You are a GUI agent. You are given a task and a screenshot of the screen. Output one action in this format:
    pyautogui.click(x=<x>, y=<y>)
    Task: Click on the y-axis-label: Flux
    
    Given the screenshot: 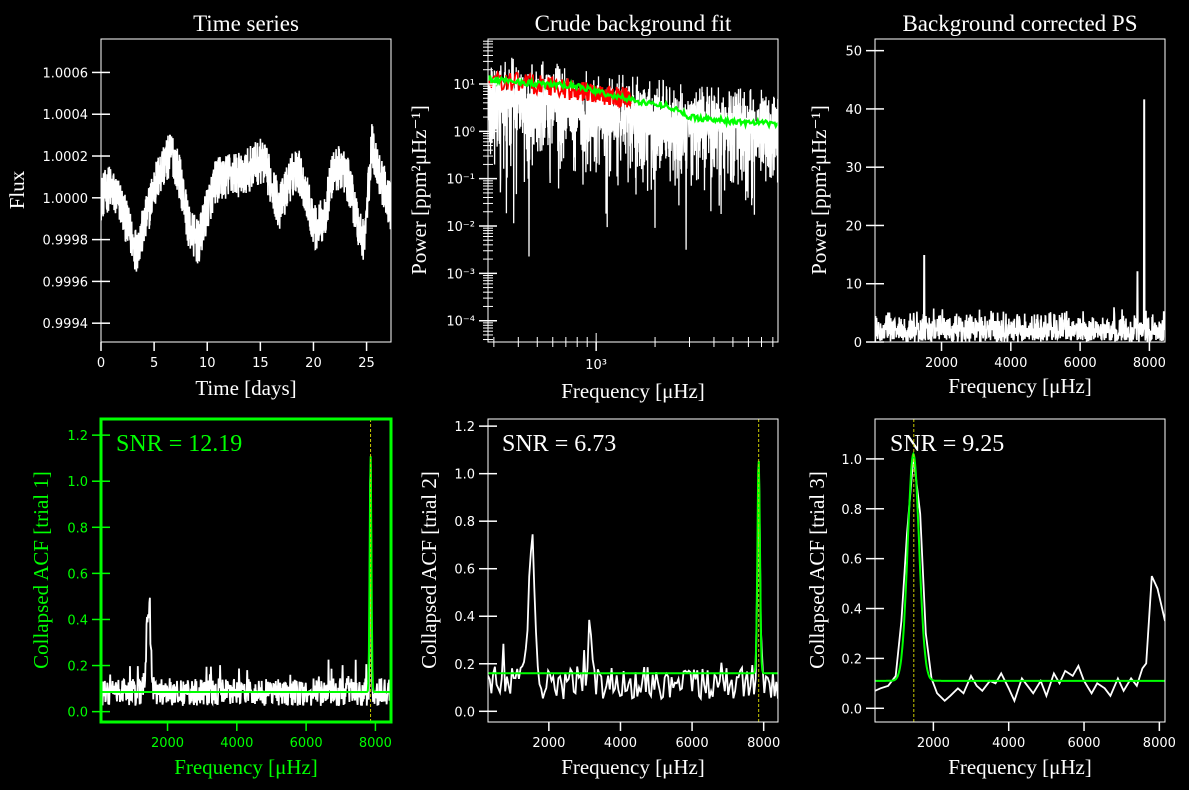 What is the action you would take?
    pyautogui.click(x=17, y=189)
    